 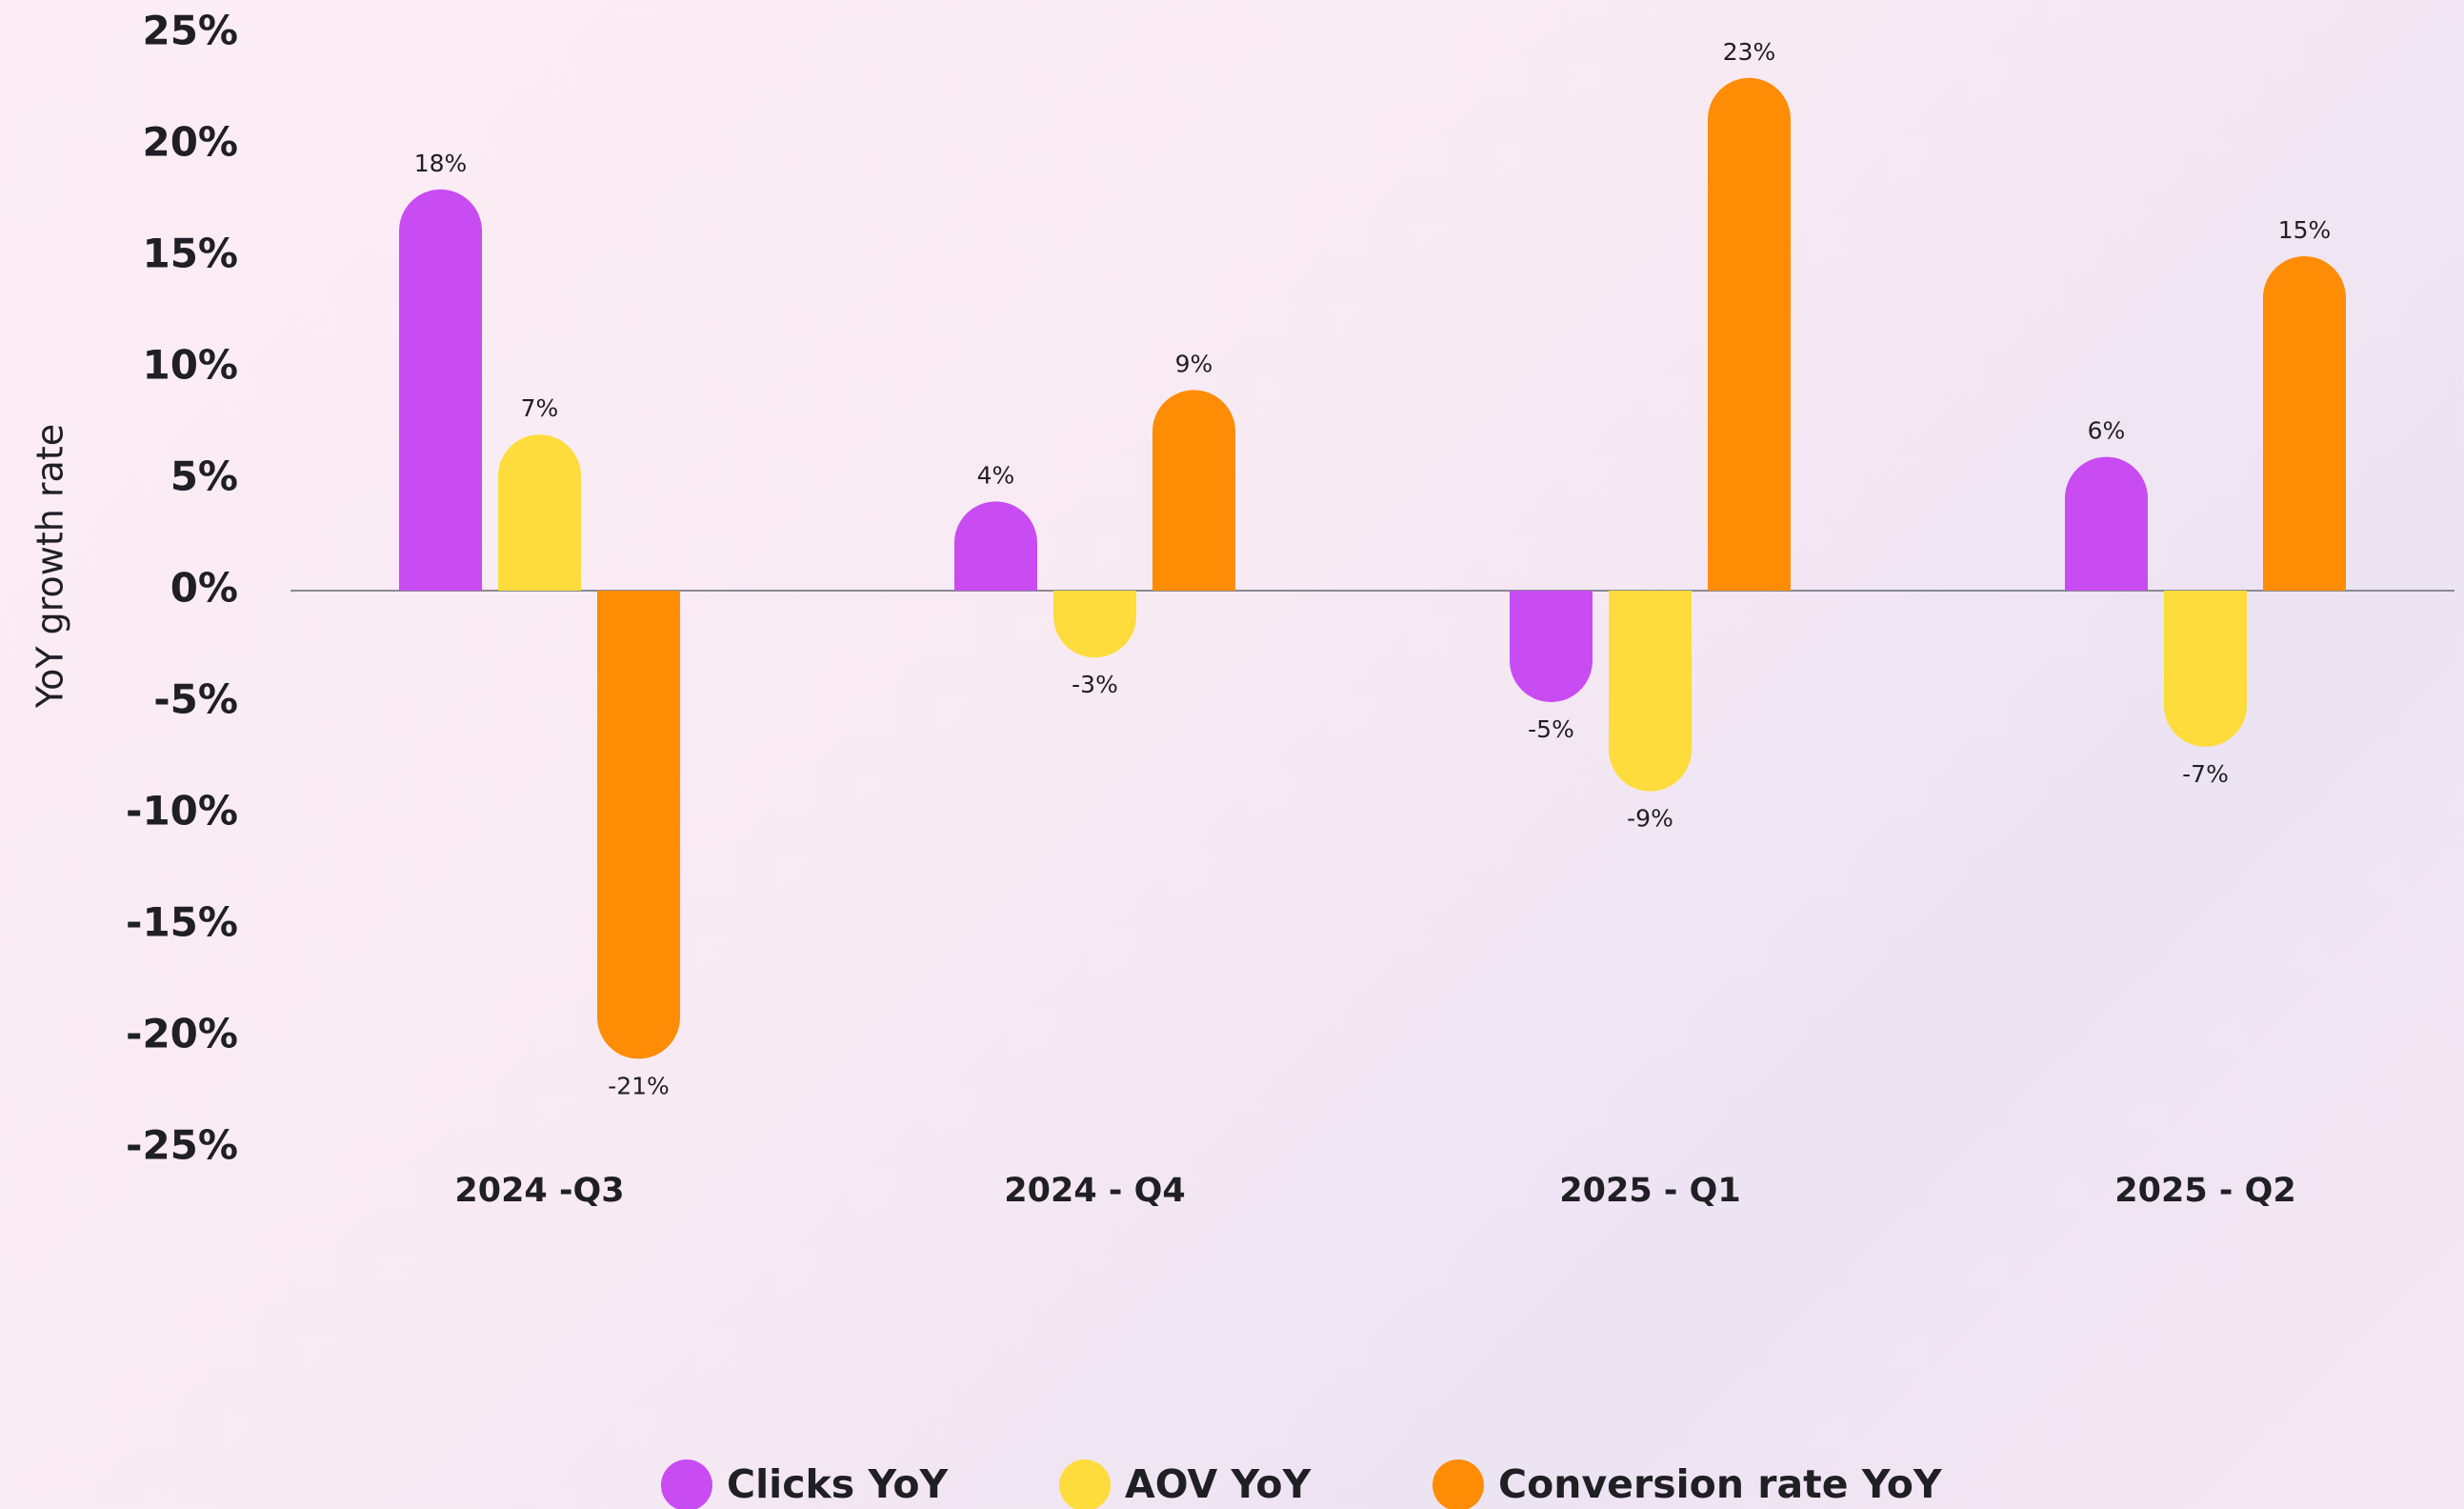 What do you see at coordinates (1095, 684) in the screenshot?
I see `data-label: -3%` at bounding box center [1095, 684].